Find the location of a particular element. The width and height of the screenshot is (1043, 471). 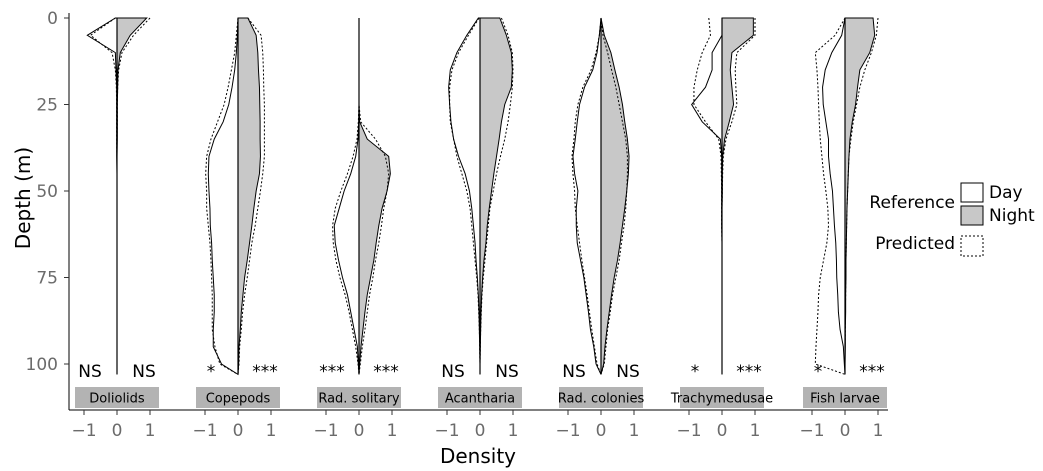

y-tick-label: 50 is located at coordinates (47, 192).